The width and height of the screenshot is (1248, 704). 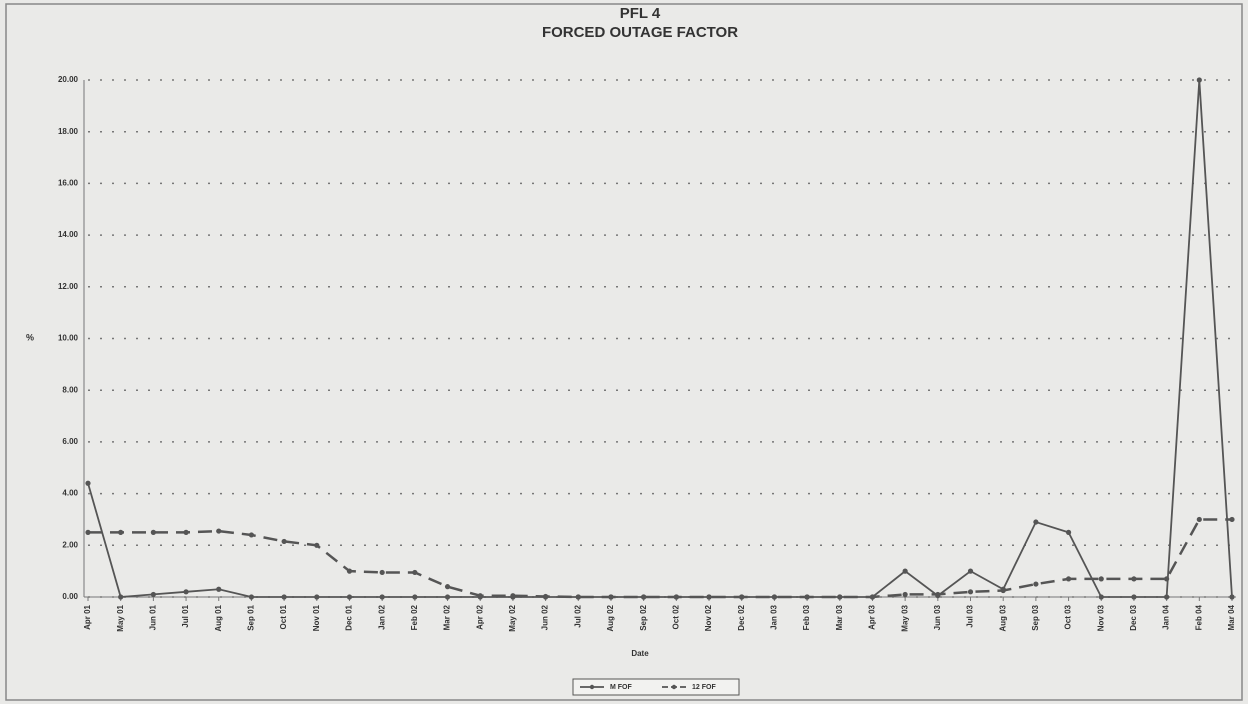 I want to click on x-tick-label: Jun 03, so click(x=937, y=617).